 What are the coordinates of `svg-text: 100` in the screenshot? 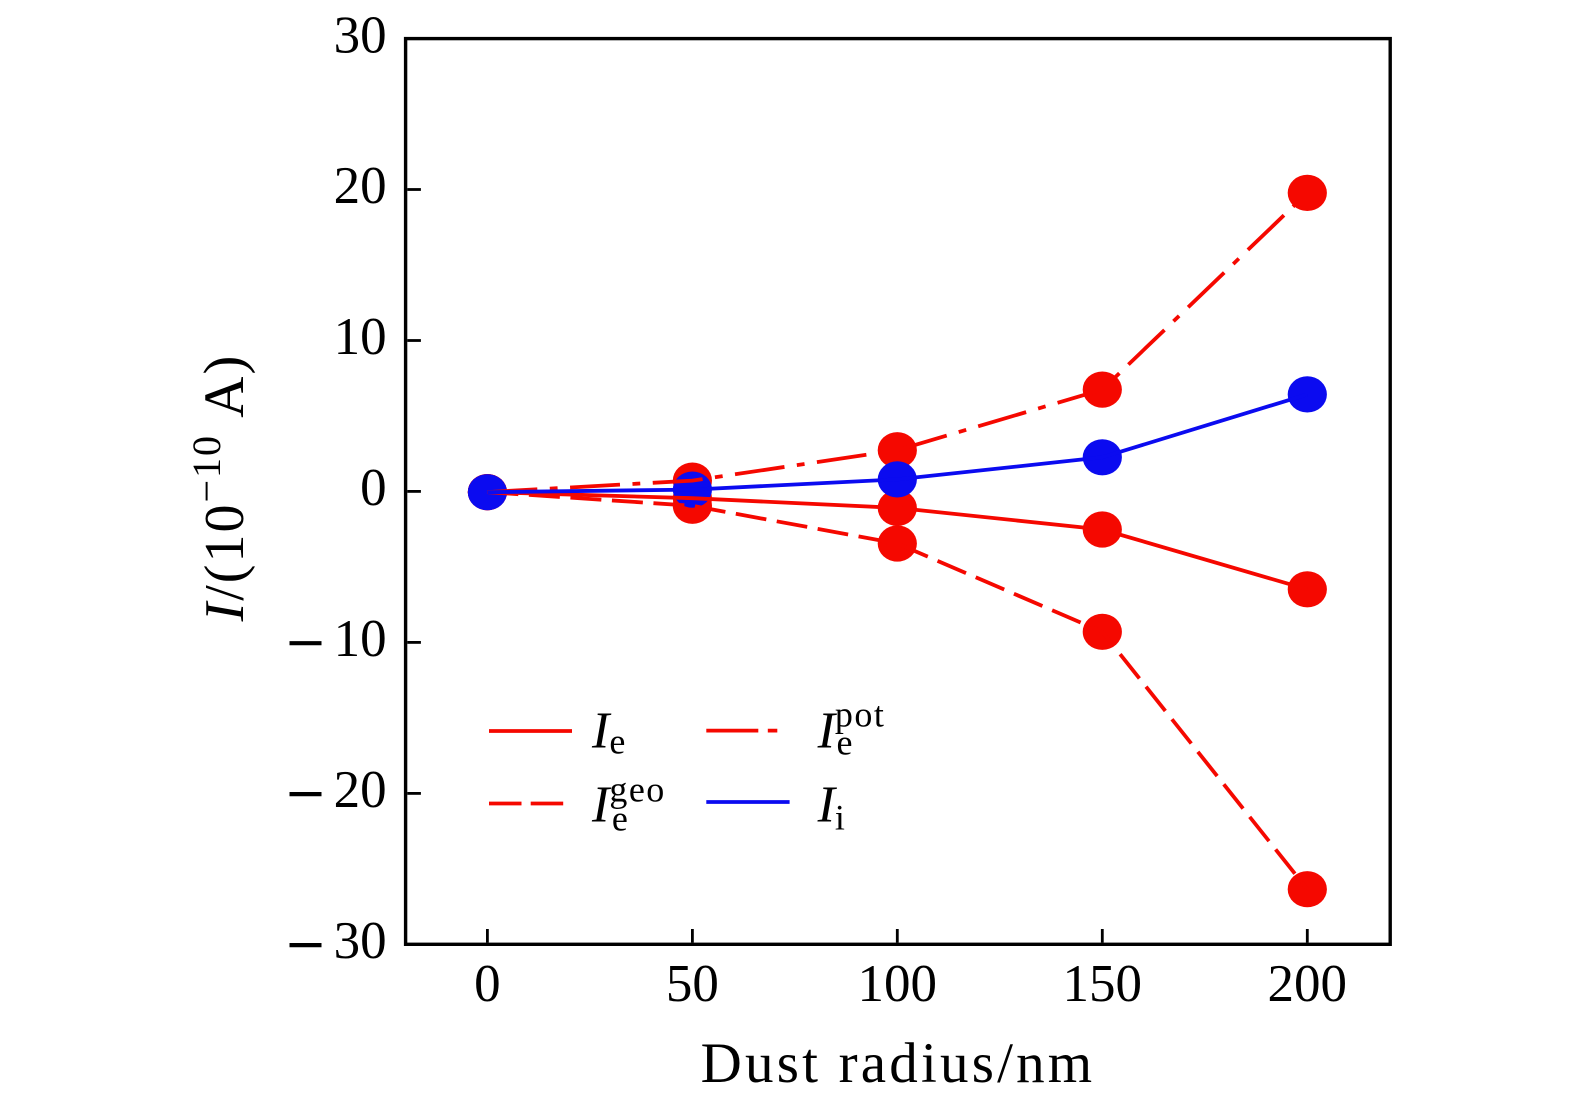 It's located at (898, 984).